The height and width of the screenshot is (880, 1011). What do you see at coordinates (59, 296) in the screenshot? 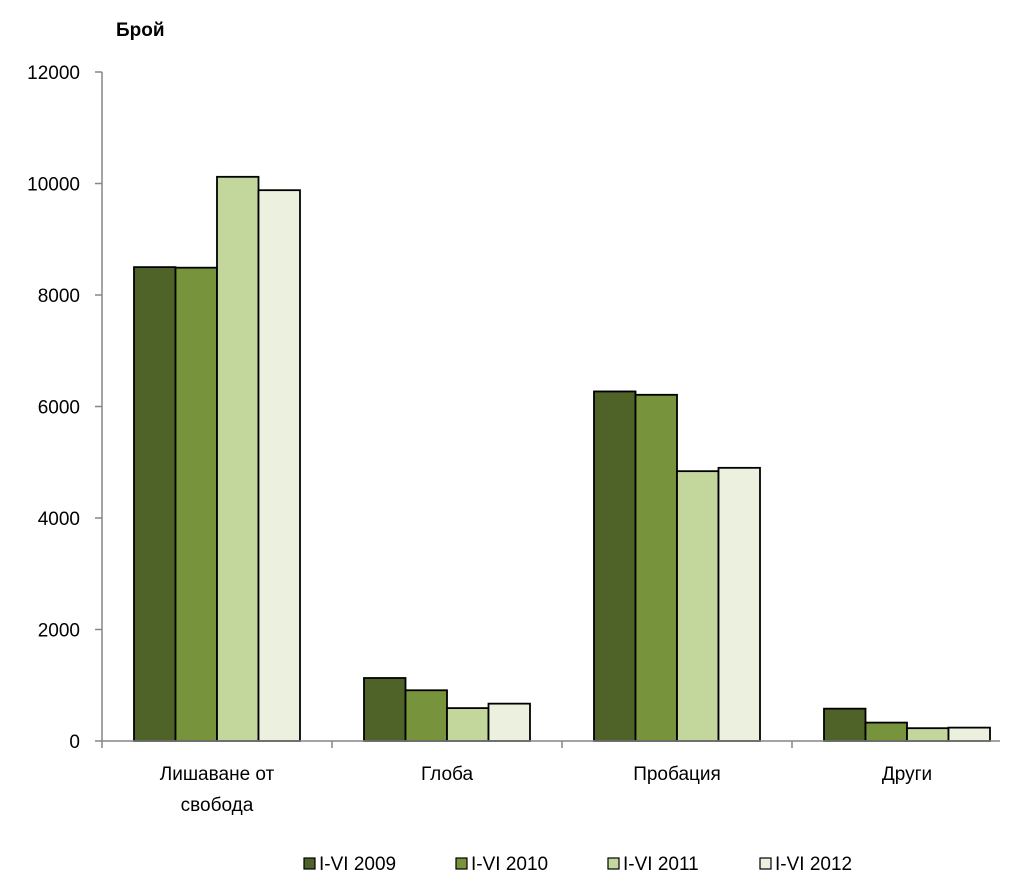
I see `y-tick-label: 8000` at bounding box center [59, 296].